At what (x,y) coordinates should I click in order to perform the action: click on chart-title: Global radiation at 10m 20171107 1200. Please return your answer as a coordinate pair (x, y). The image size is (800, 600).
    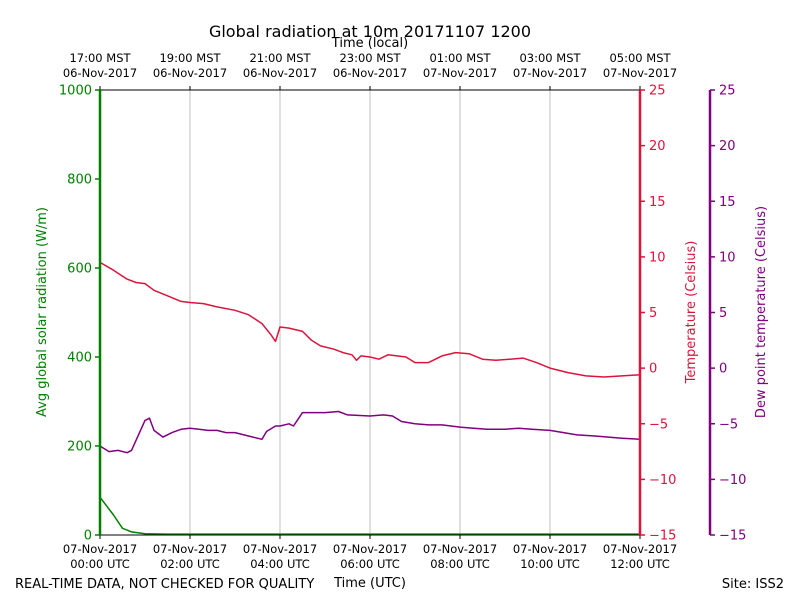
    Looking at the image, I should click on (370, 31).